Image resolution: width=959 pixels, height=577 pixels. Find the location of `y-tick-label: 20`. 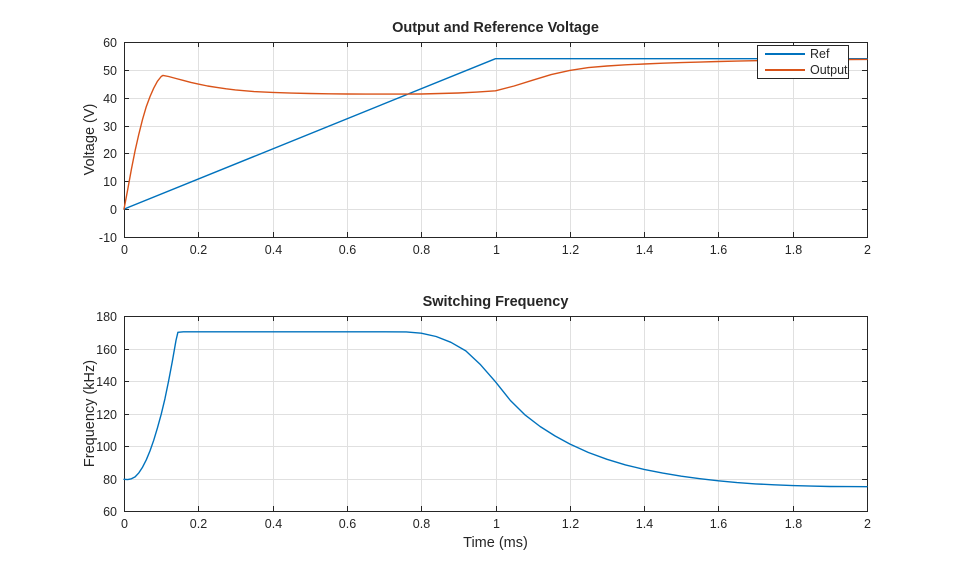

y-tick-label: 20 is located at coordinates (110, 154).